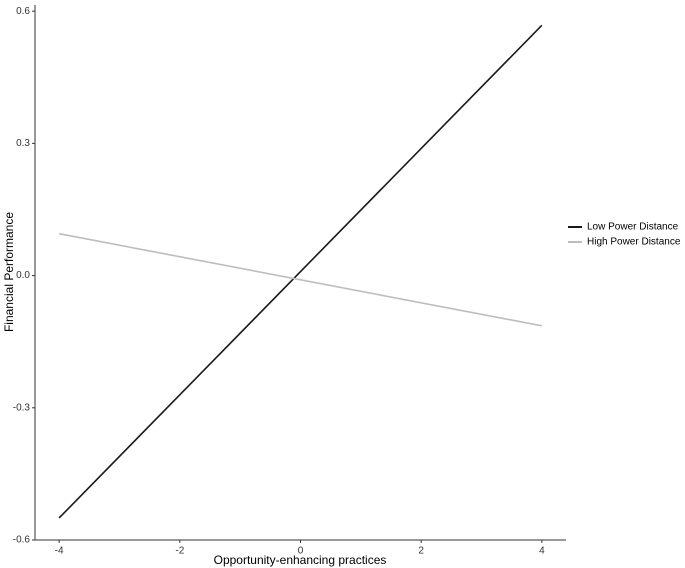 The width and height of the screenshot is (685, 568). Describe the element at coordinates (300, 279) in the screenshot. I see `series-line` at that location.